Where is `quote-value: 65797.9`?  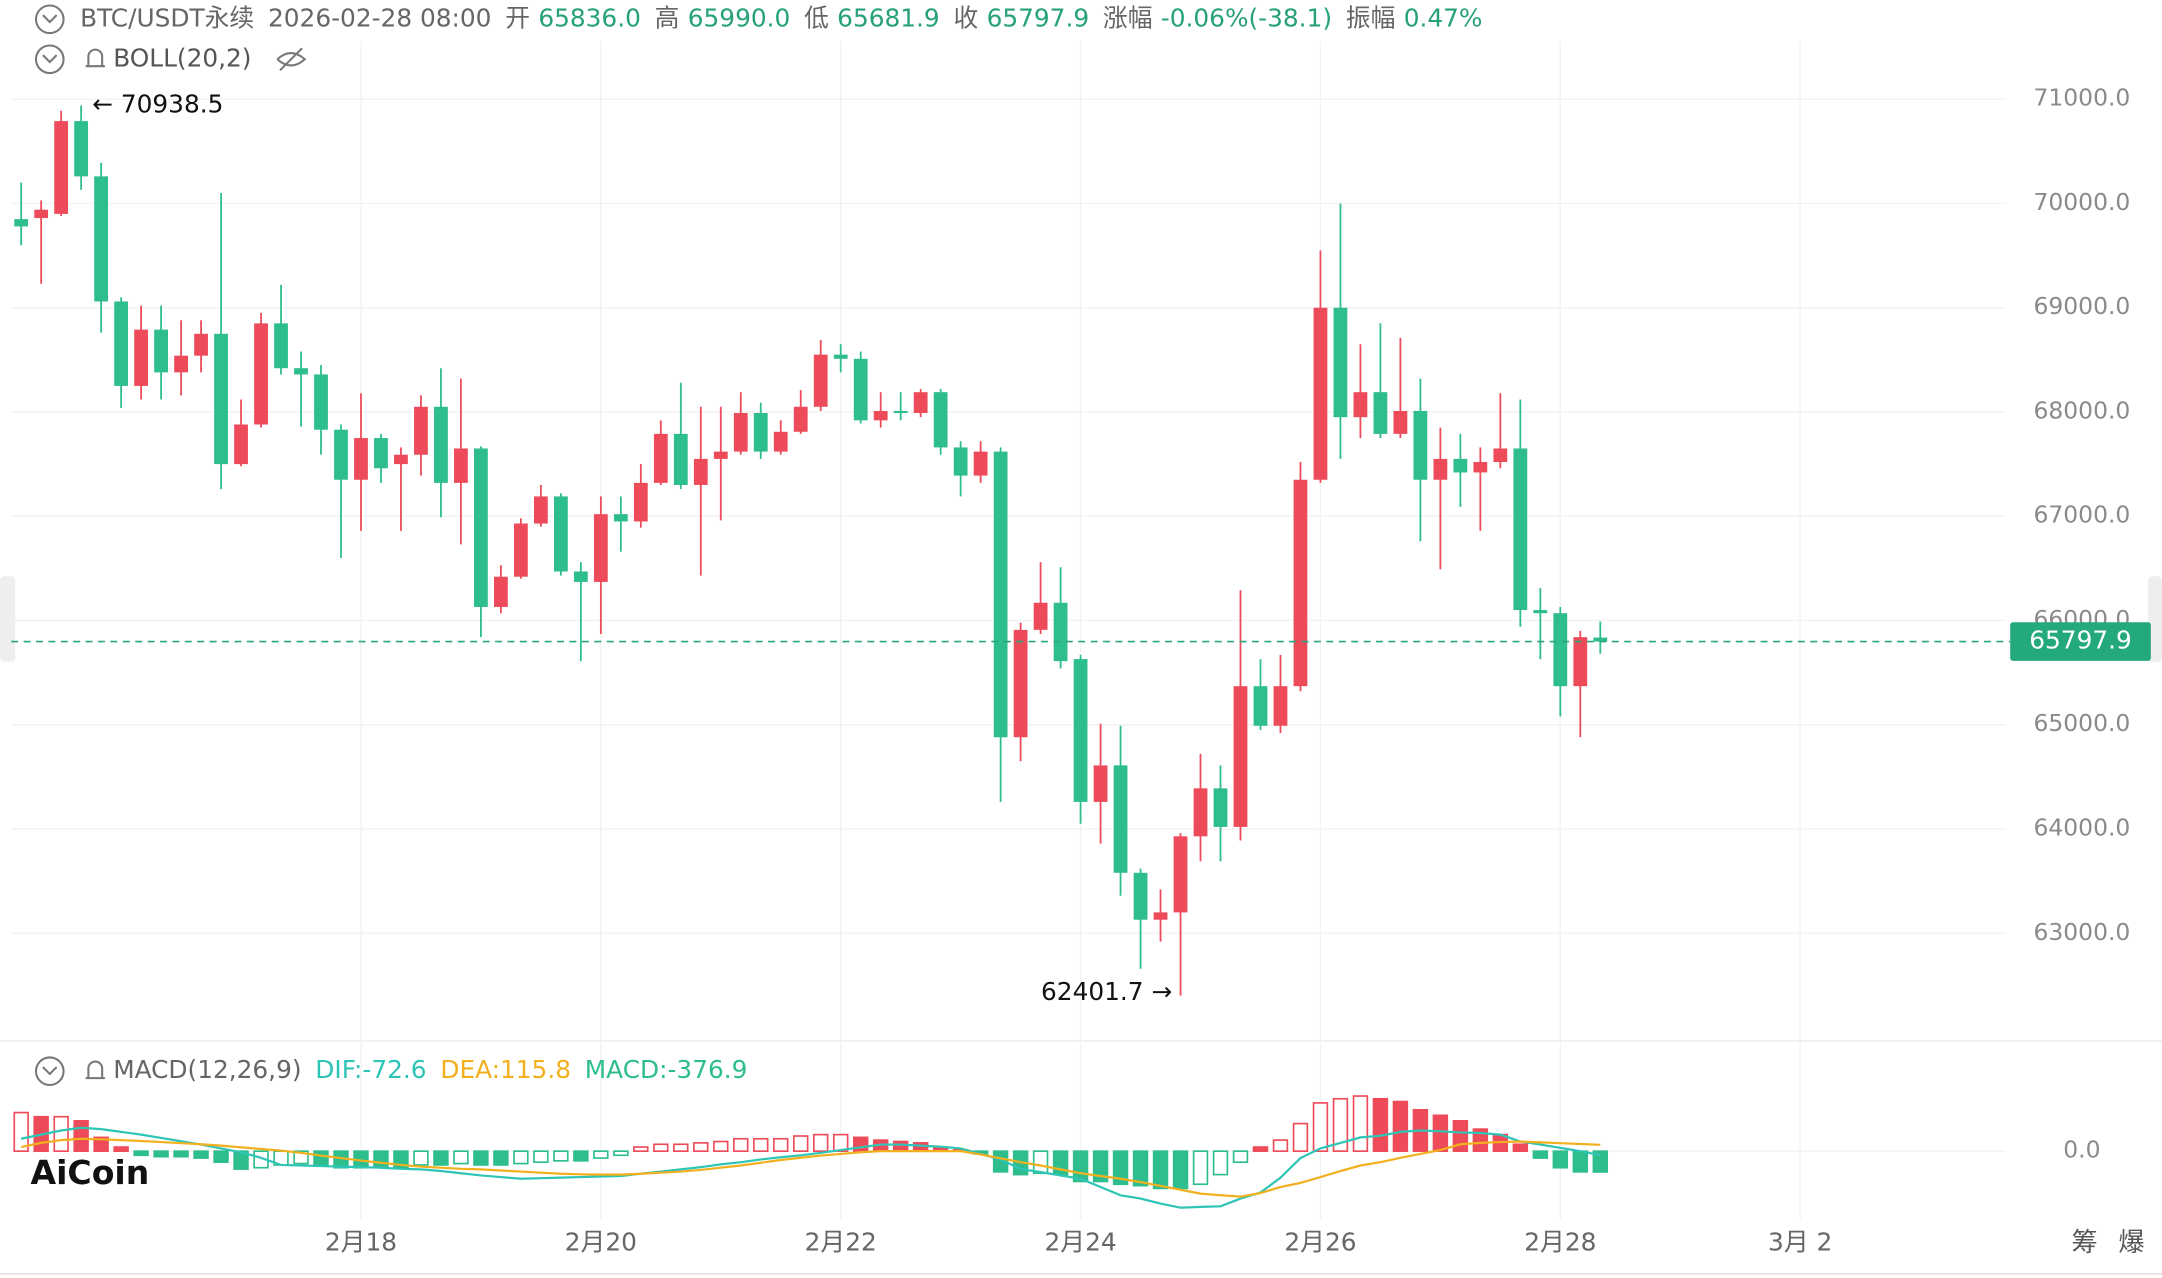
quote-value: 65797.9 is located at coordinates (1038, 17).